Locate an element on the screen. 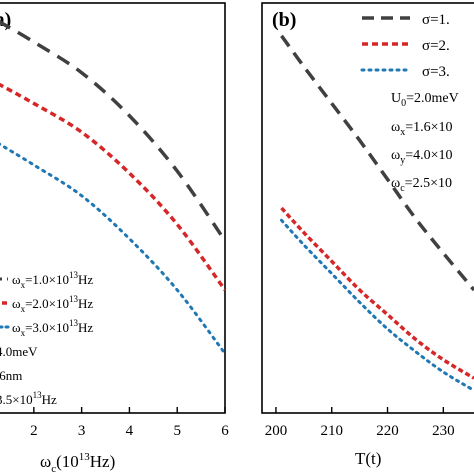 Image resolution: width=474 pixels, height=474 pixels. panel-b-legend: σ=1. σ=2. σ=3. is located at coordinates (405, 46).